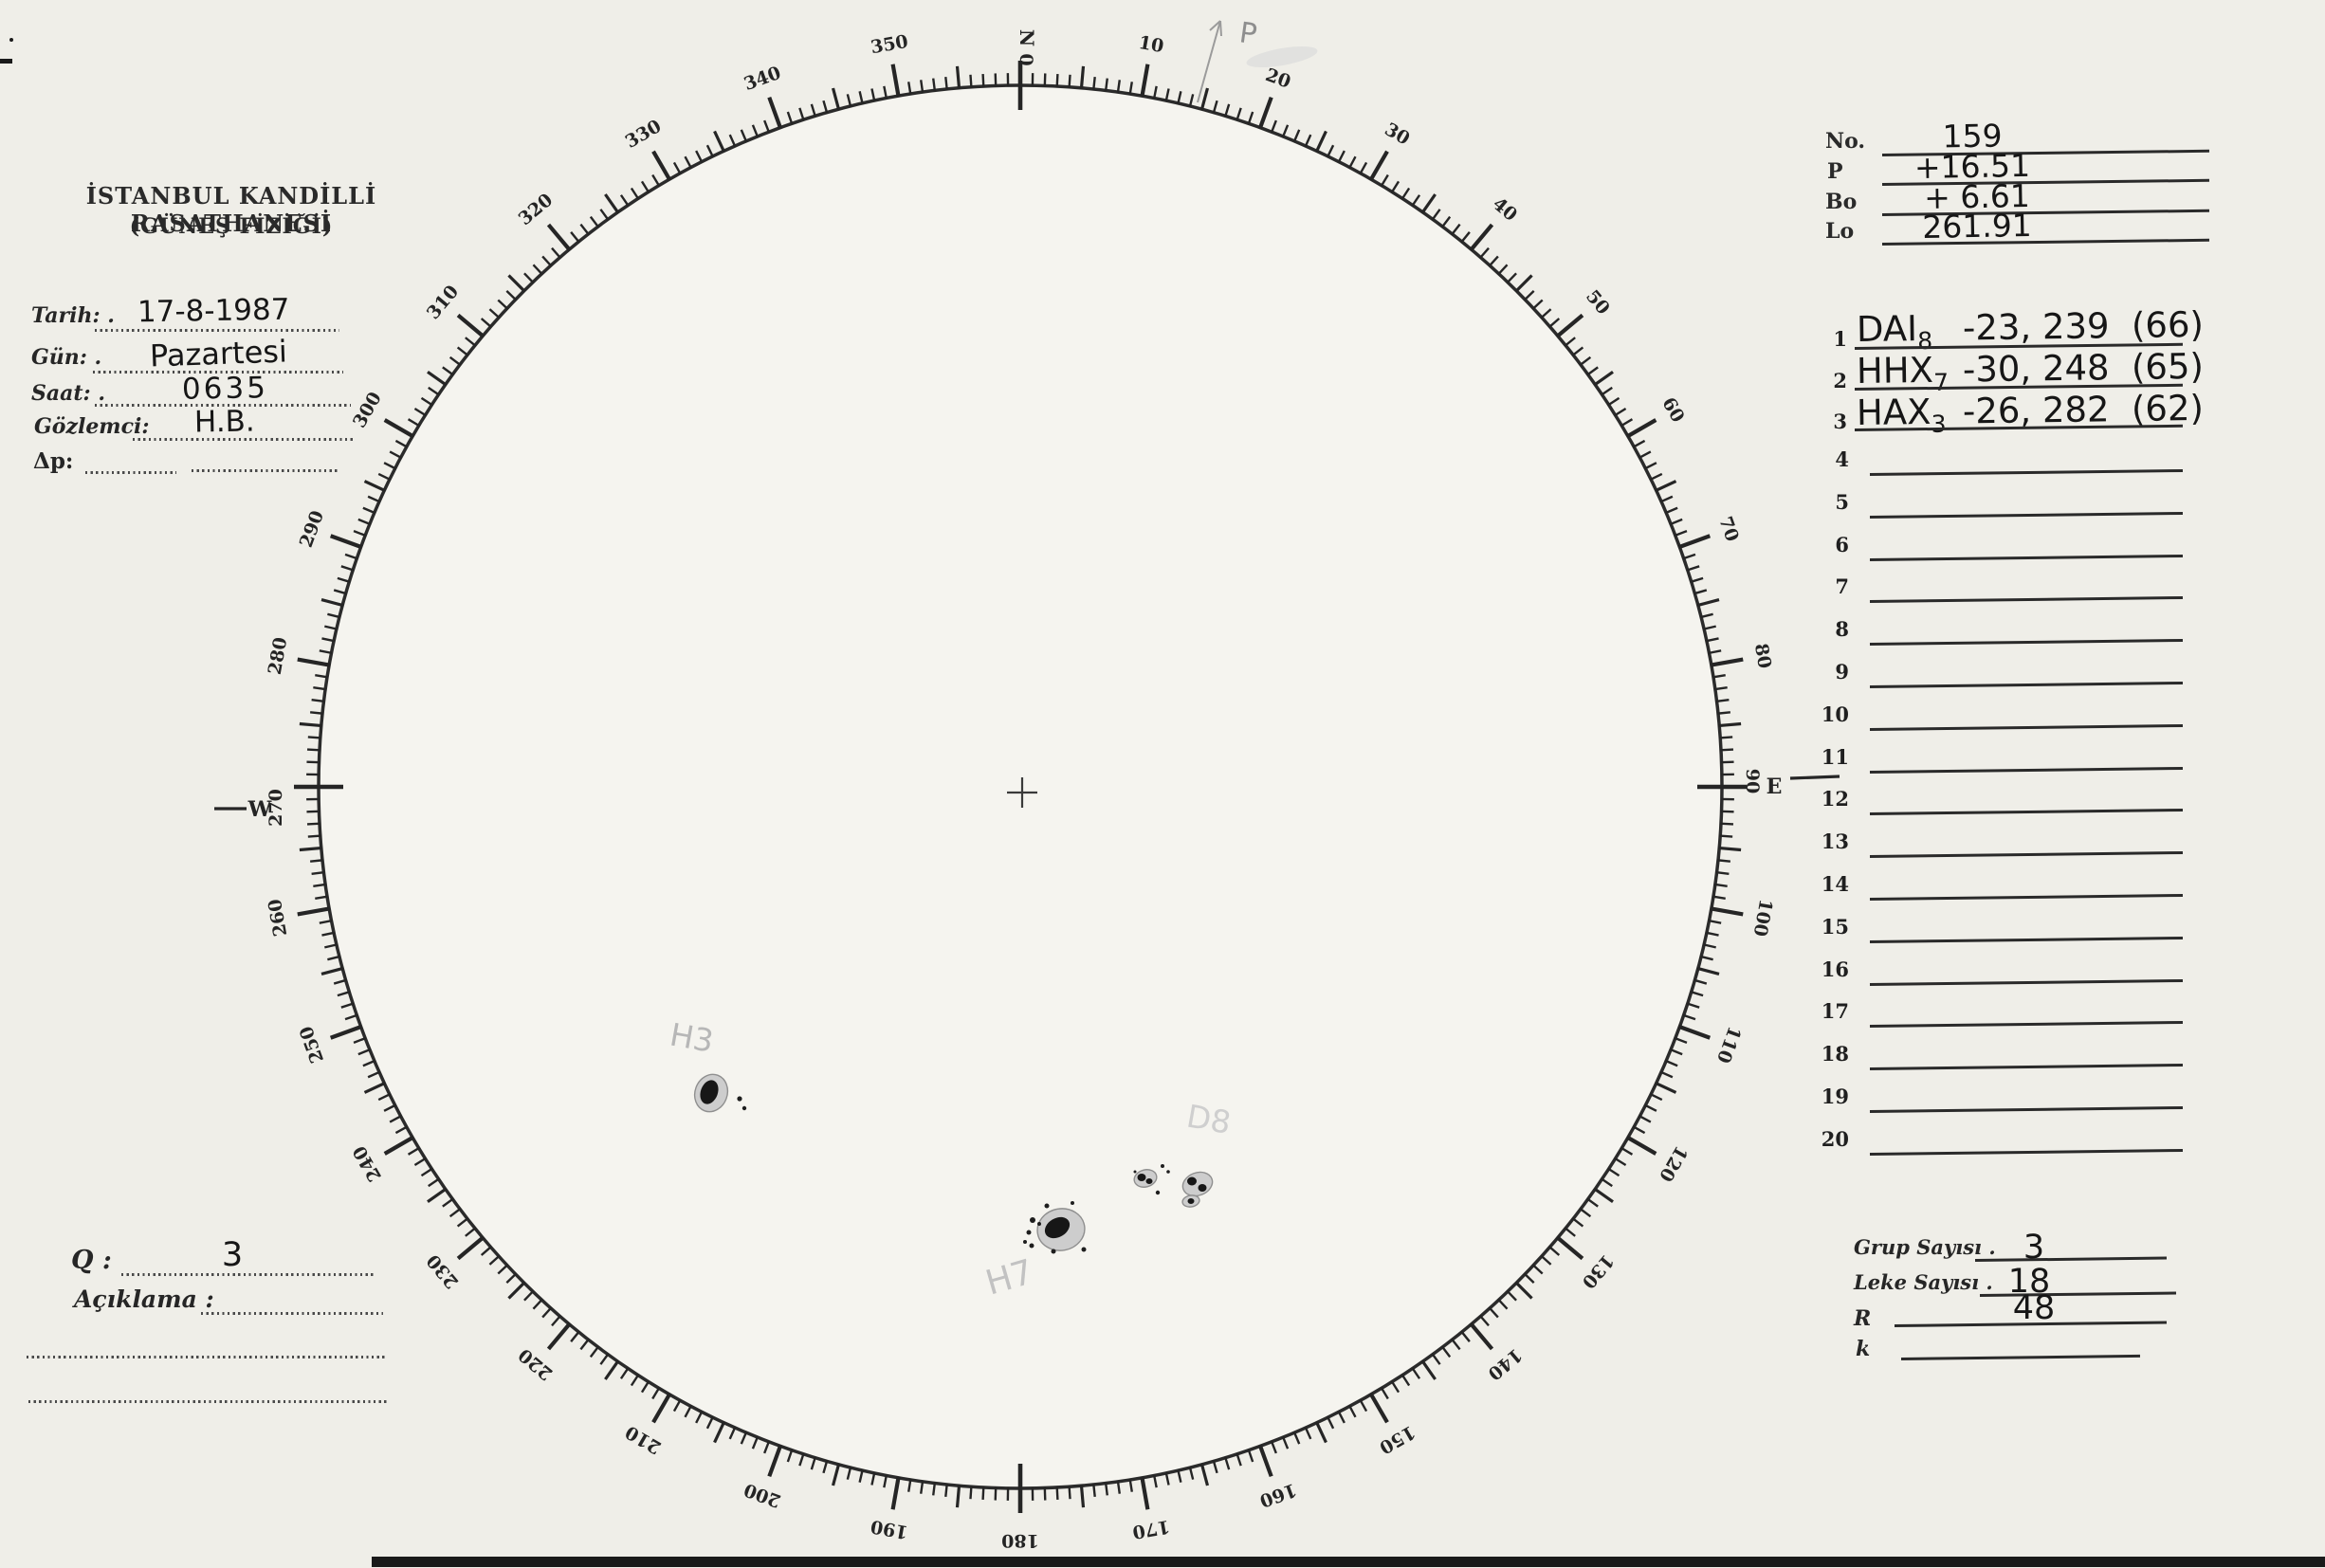  I want to click on list-row-num: 15, so click(1835, 927).